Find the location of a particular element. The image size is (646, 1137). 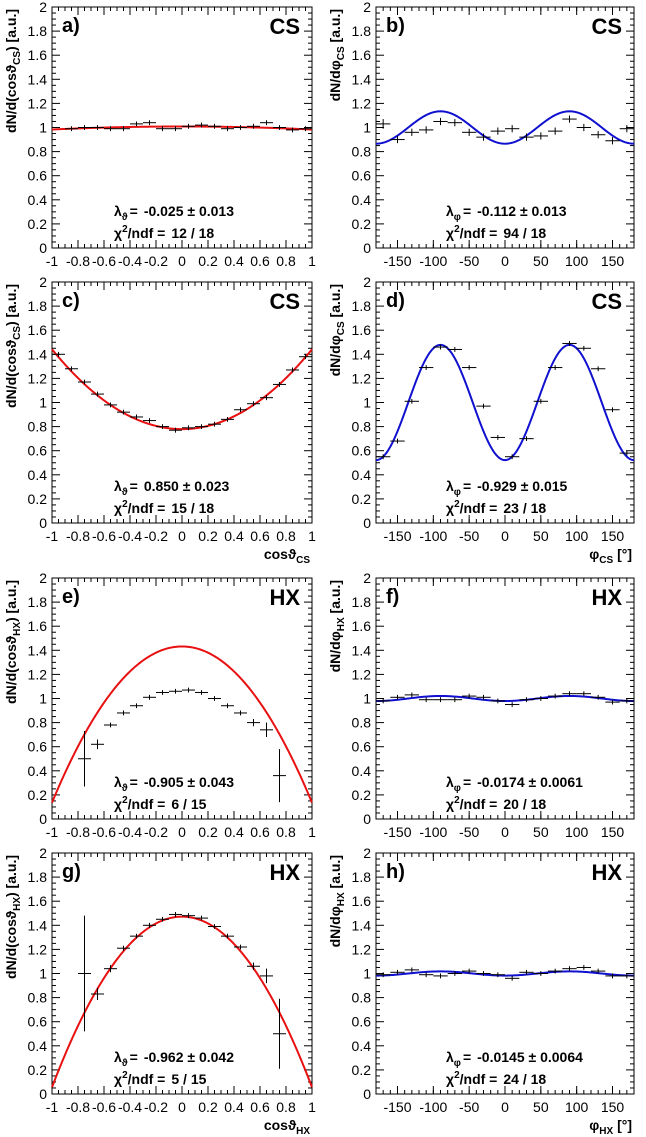

x-tick-label: -0.6 is located at coordinates (104, 261).